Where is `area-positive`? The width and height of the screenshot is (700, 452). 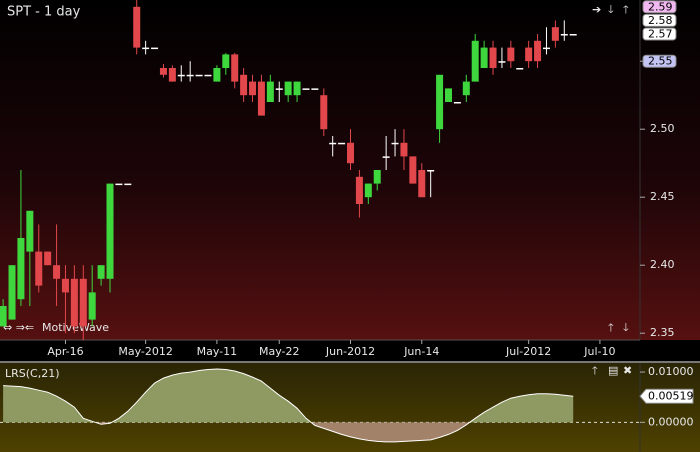
area-positive is located at coordinates (288, 396).